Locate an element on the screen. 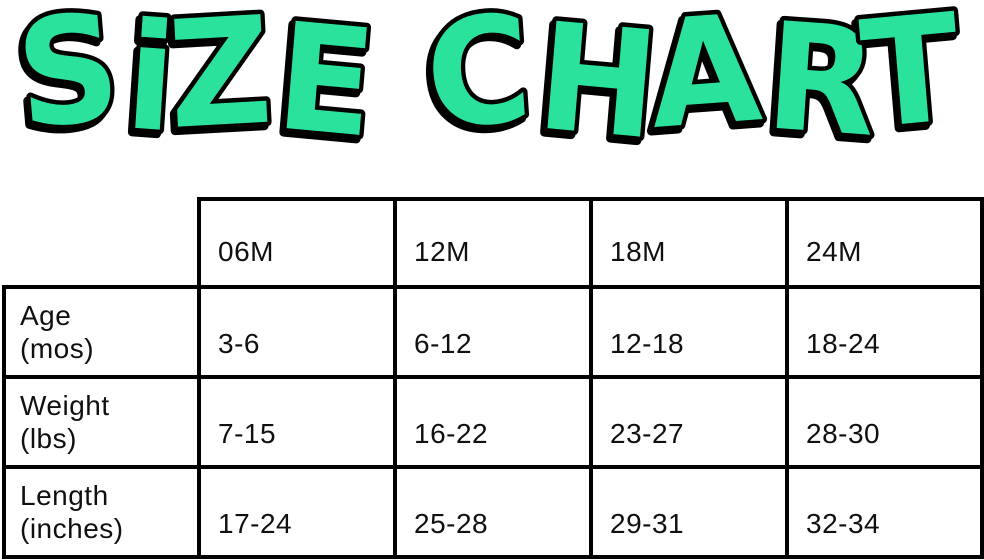 The width and height of the screenshot is (984, 560). cell-age-12m: 6-12 is located at coordinates (493, 332).